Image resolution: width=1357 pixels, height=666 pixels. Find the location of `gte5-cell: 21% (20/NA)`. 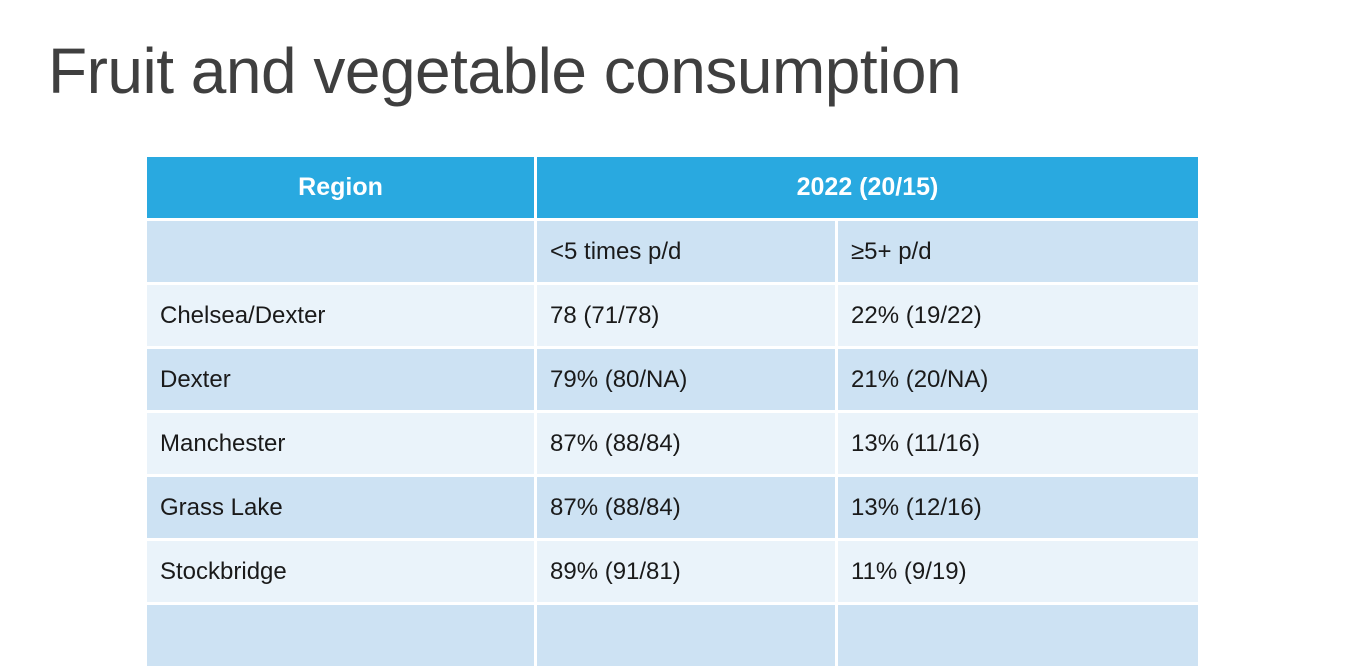

gte5-cell: 21% (20/NA) is located at coordinates (1018, 379).